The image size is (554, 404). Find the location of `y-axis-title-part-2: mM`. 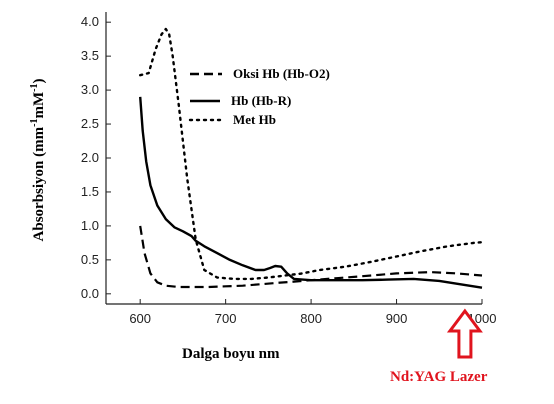

y-axis-title-part-2: mM is located at coordinates (39, 105).